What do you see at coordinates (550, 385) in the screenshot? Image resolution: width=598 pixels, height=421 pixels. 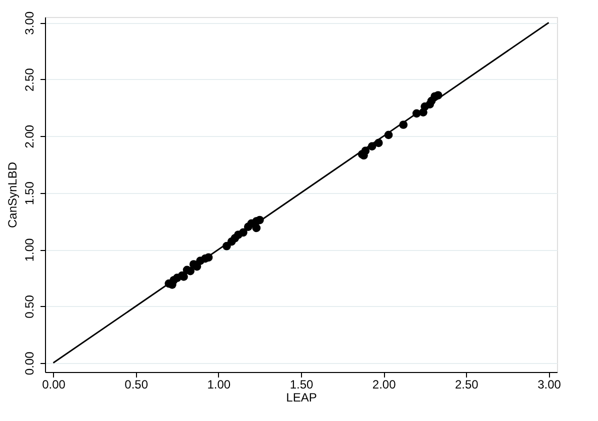 I see `x-tick-label: 3.00` at bounding box center [550, 385].